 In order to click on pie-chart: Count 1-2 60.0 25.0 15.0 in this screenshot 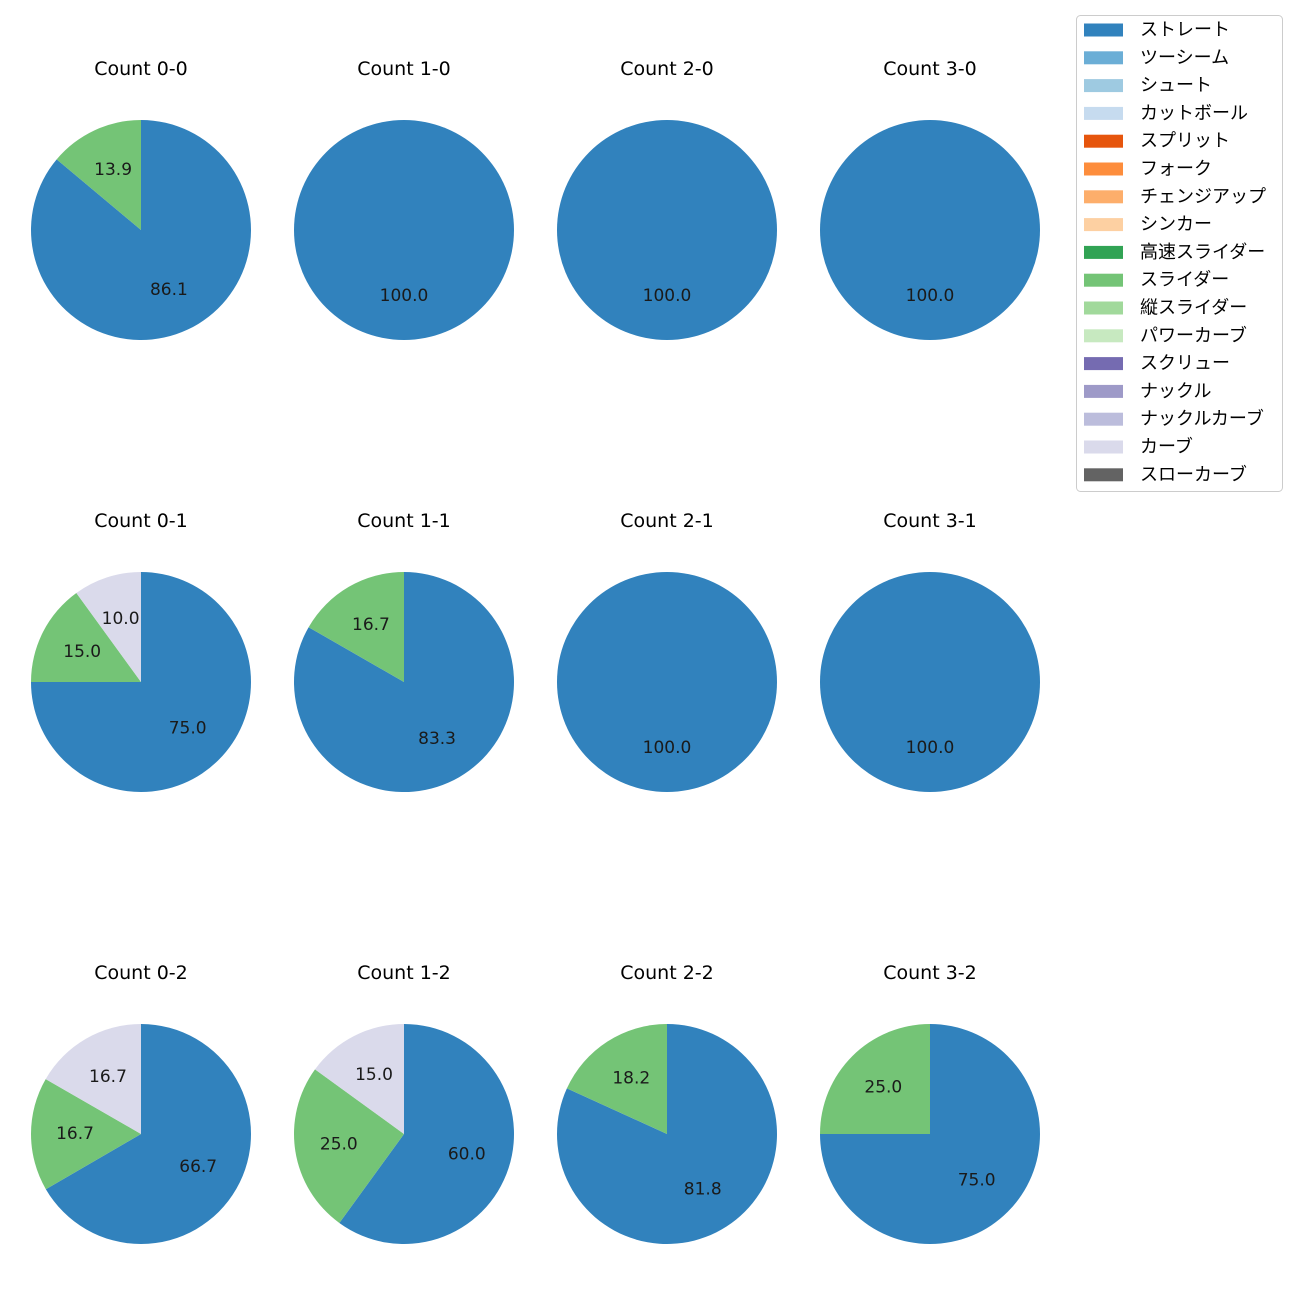, I will do `click(404, 1103)`.